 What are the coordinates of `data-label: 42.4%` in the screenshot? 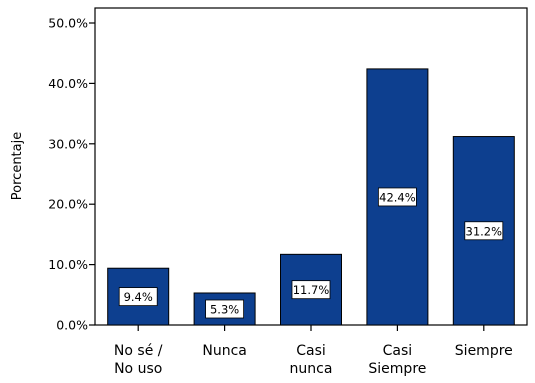 It's located at (397, 197).